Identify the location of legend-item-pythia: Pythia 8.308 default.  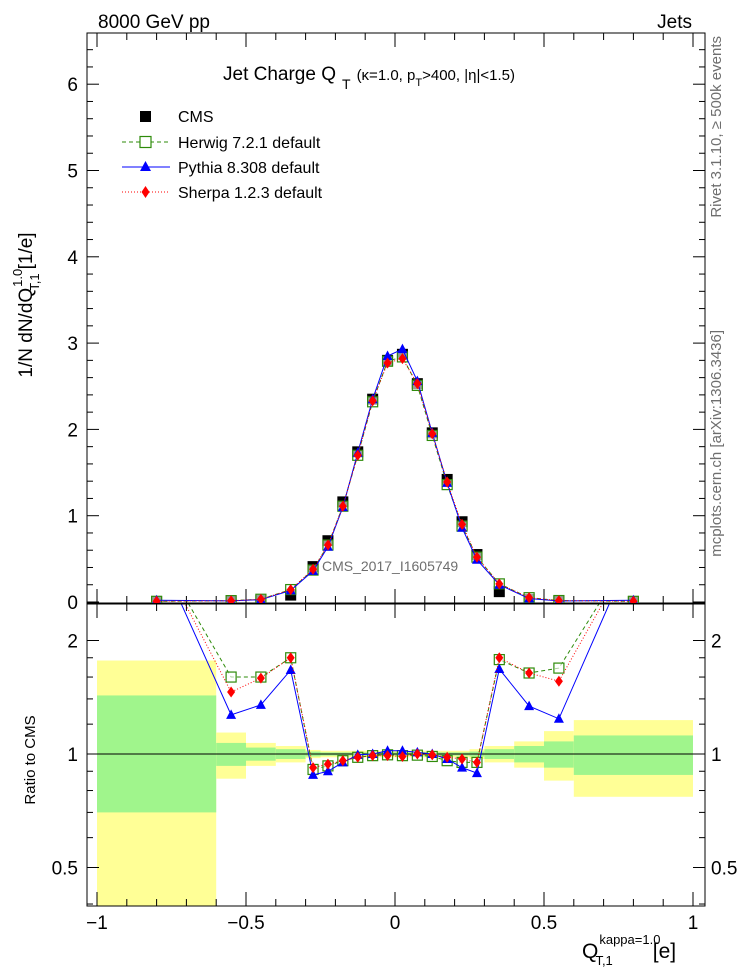
(221, 168).